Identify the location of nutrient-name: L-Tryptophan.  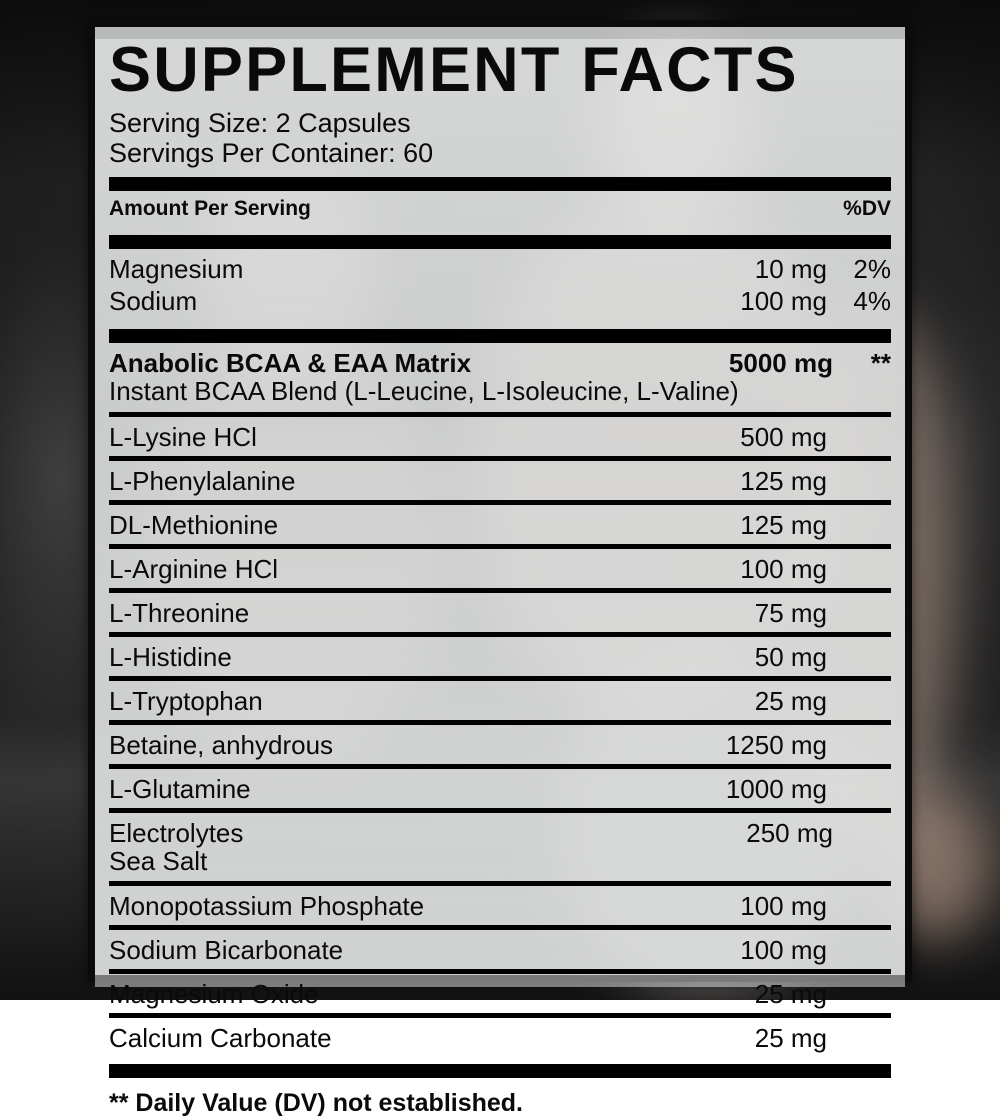
(432, 701).